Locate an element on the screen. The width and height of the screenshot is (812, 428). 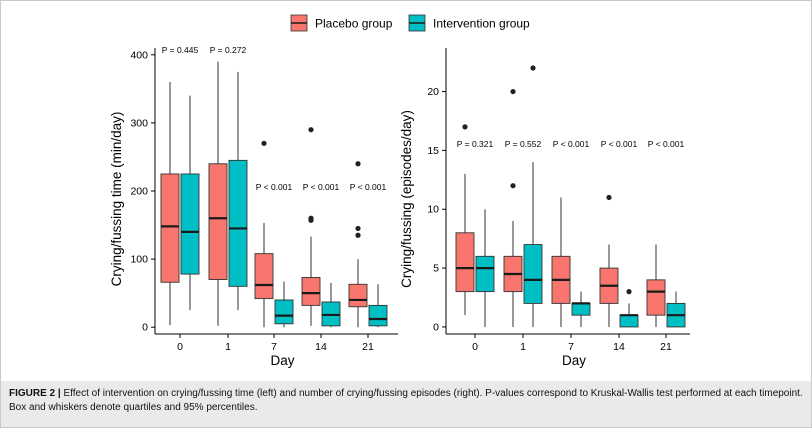
legend-label-placebo: Placebo group is located at coordinates (354, 24).